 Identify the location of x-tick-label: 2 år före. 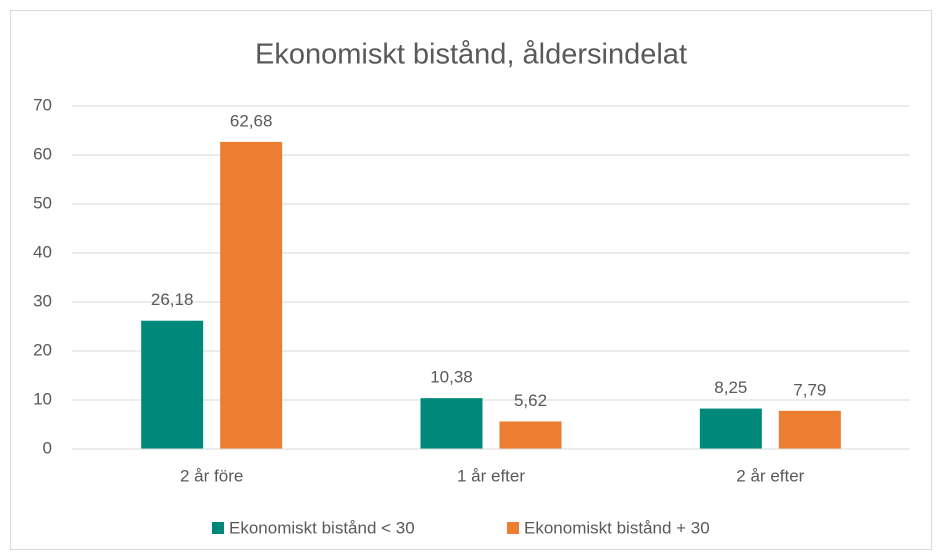
(211, 475).